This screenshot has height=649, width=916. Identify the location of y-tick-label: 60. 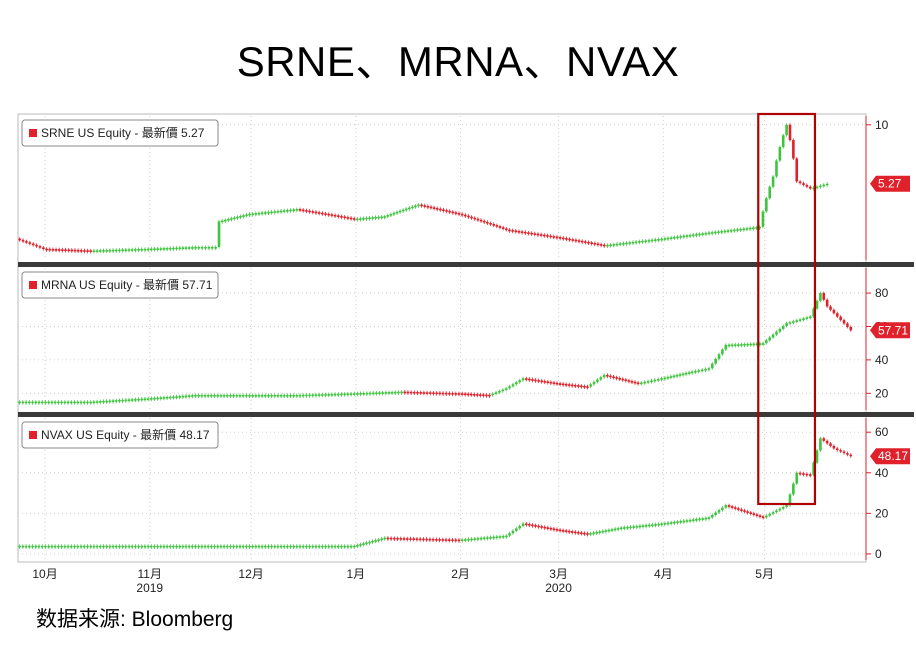
(882, 432).